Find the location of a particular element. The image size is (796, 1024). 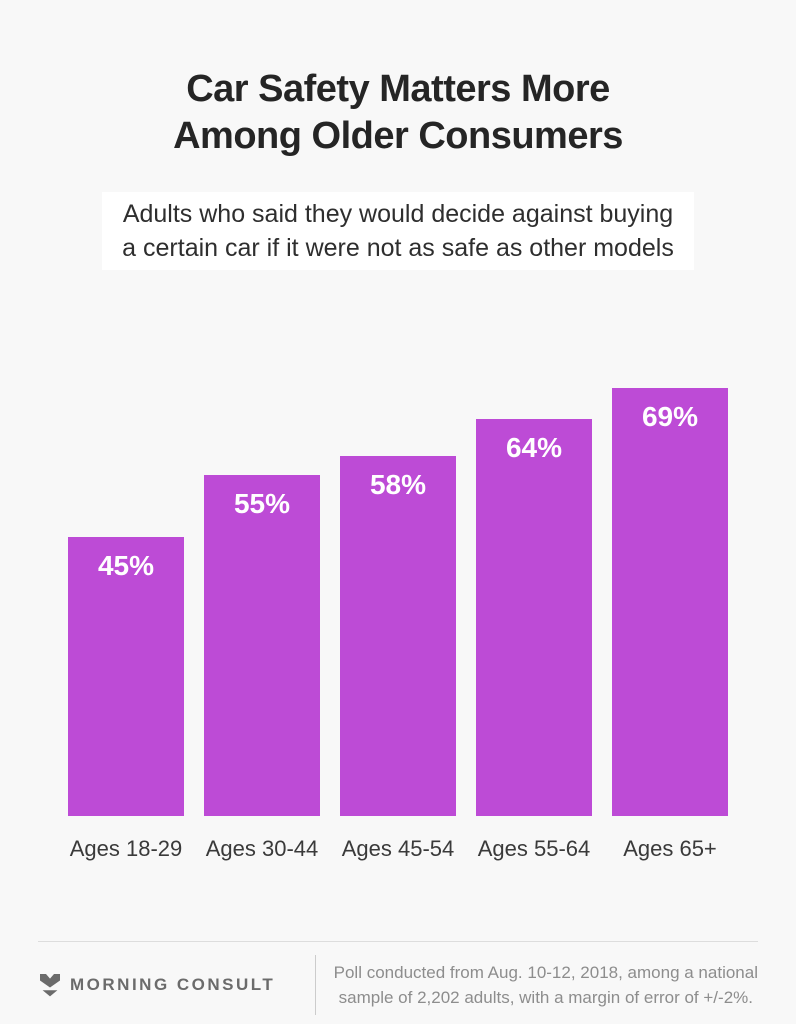

axis-category-label: Ages 30-44 is located at coordinates (262, 848).